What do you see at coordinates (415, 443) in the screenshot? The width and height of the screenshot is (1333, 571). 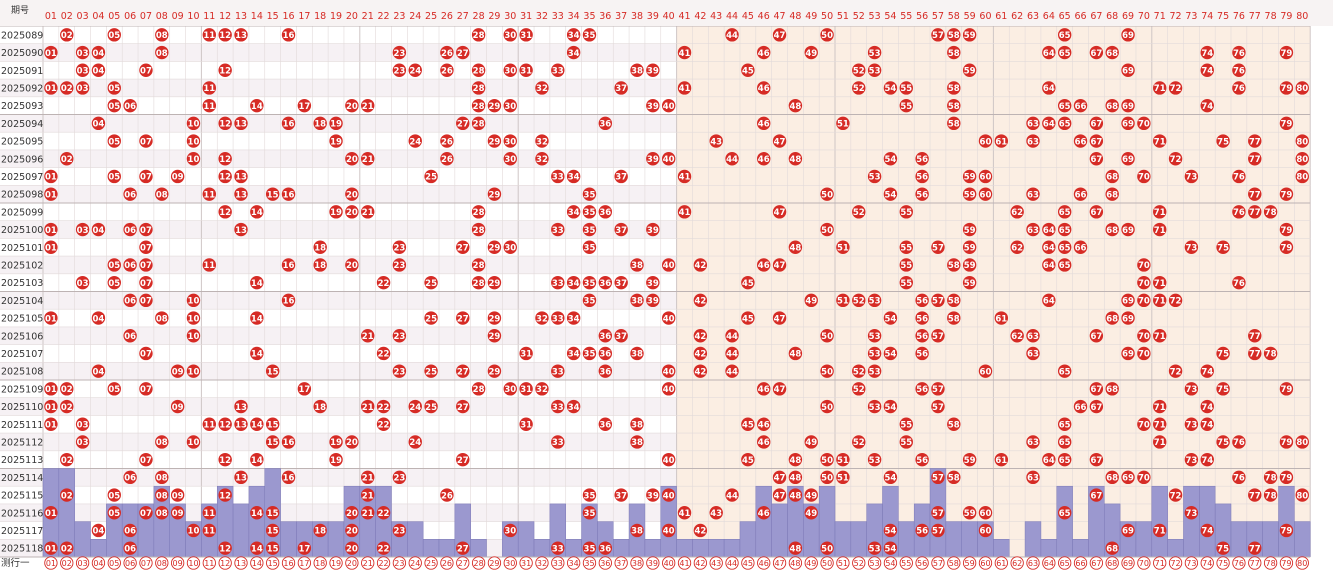 I see `drawn-number-label: 24` at bounding box center [415, 443].